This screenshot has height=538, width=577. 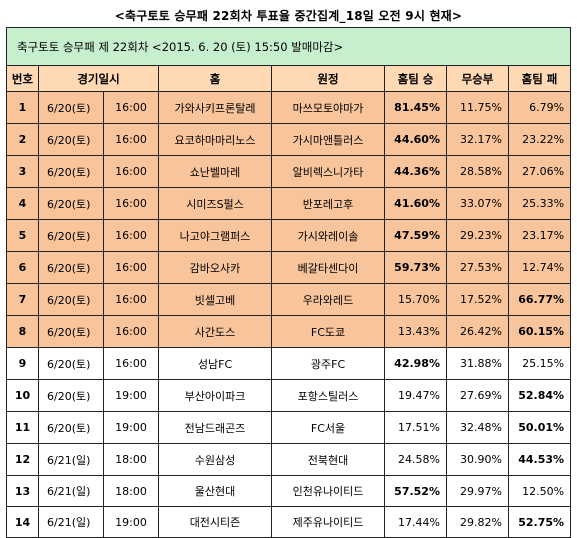 What do you see at coordinates (328, 427) in the screenshot?
I see `row-away-team: FC서울` at bounding box center [328, 427].